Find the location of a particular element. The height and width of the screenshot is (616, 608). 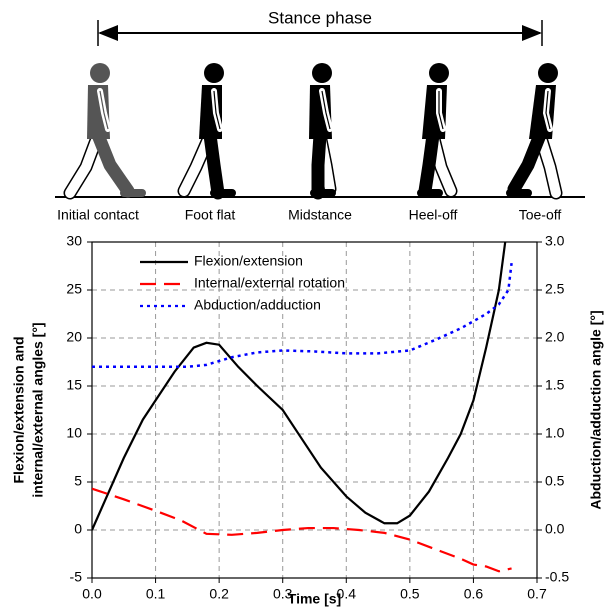

phase-label: Midstance is located at coordinates (320, 215).